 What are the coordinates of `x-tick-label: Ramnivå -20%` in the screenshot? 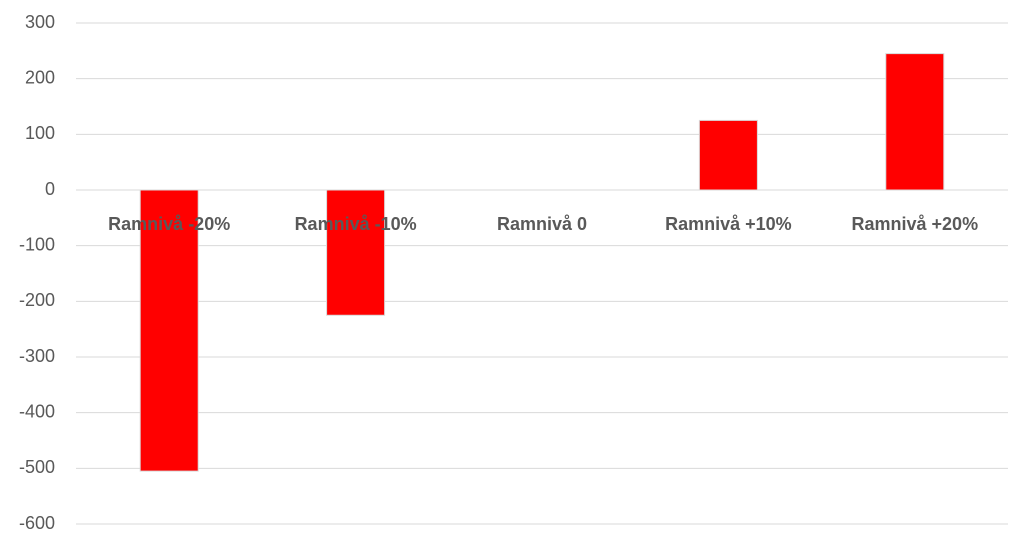 It's located at (169, 224).